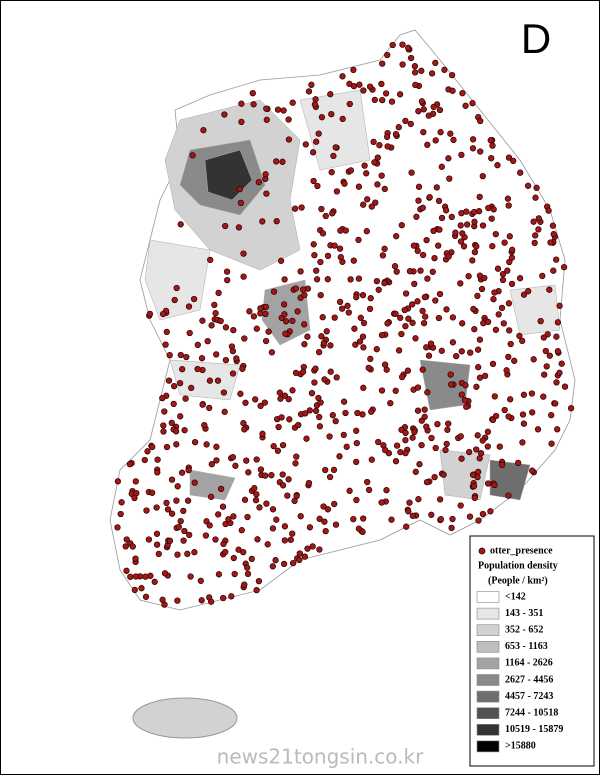 This screenshot has width=600, height=775. I want to click on legend-swatch, so click(488, 630).